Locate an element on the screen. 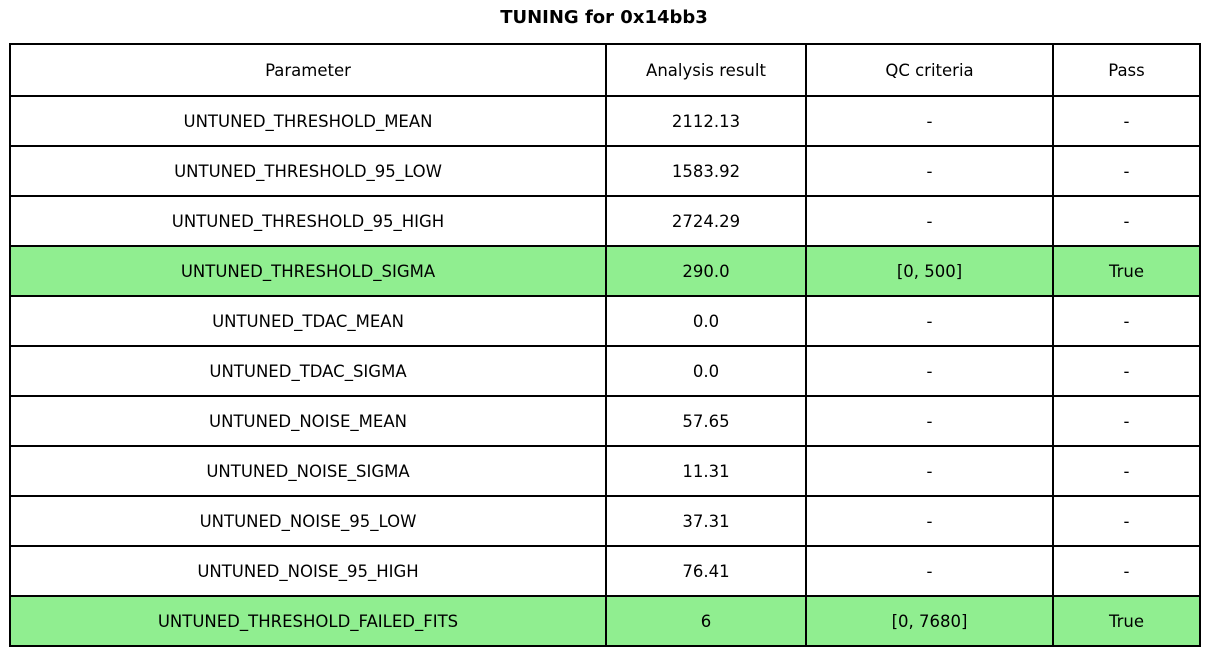 This screenshot has width=1210, height=655. parameter-cell: UNTUNED_THRESHOLD_SIGMA is located at coordinates (308, 271).